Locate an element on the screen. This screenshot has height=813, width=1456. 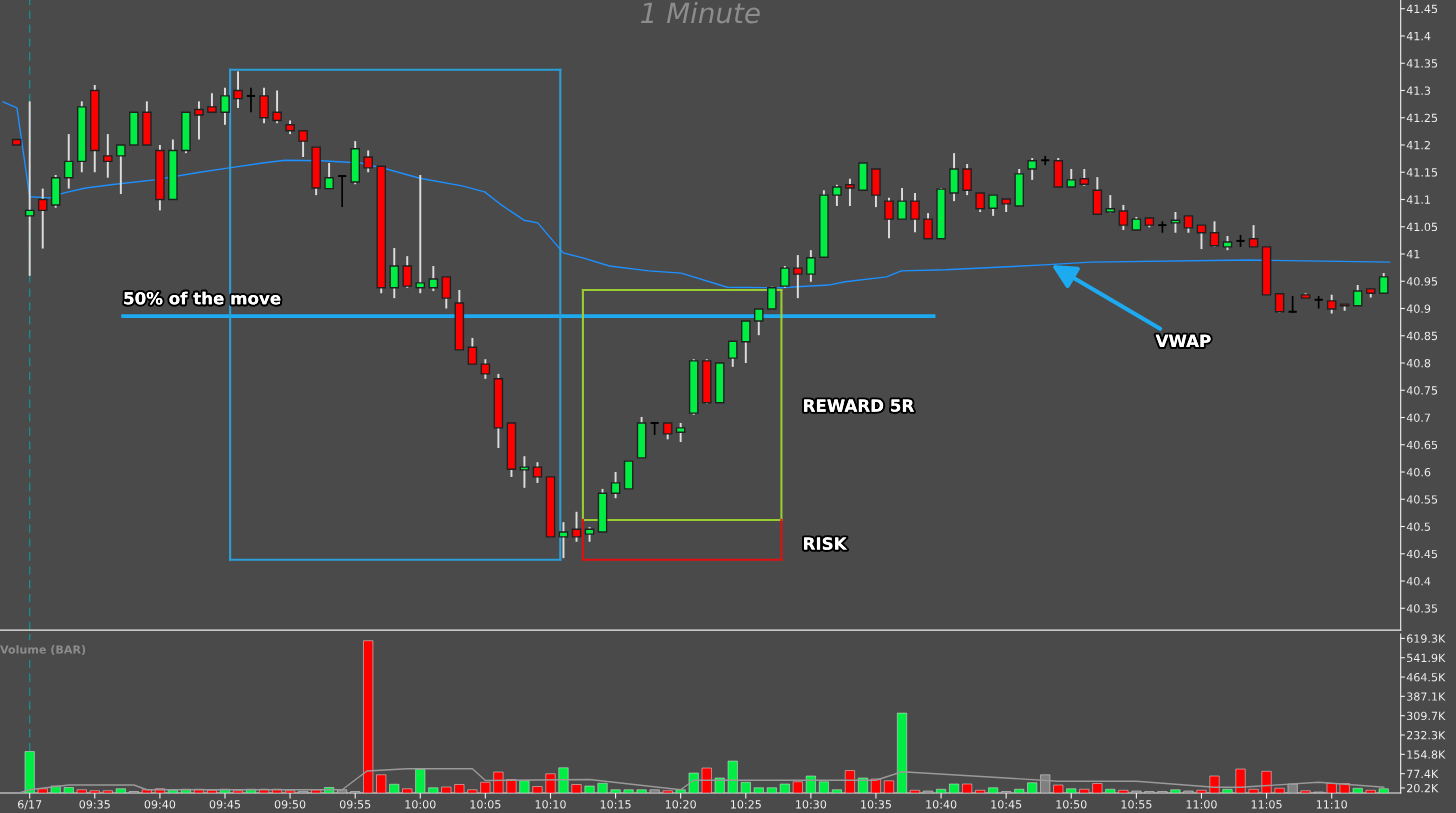
x-tick-label: 10:50 is located at coordinates (1071, 804).